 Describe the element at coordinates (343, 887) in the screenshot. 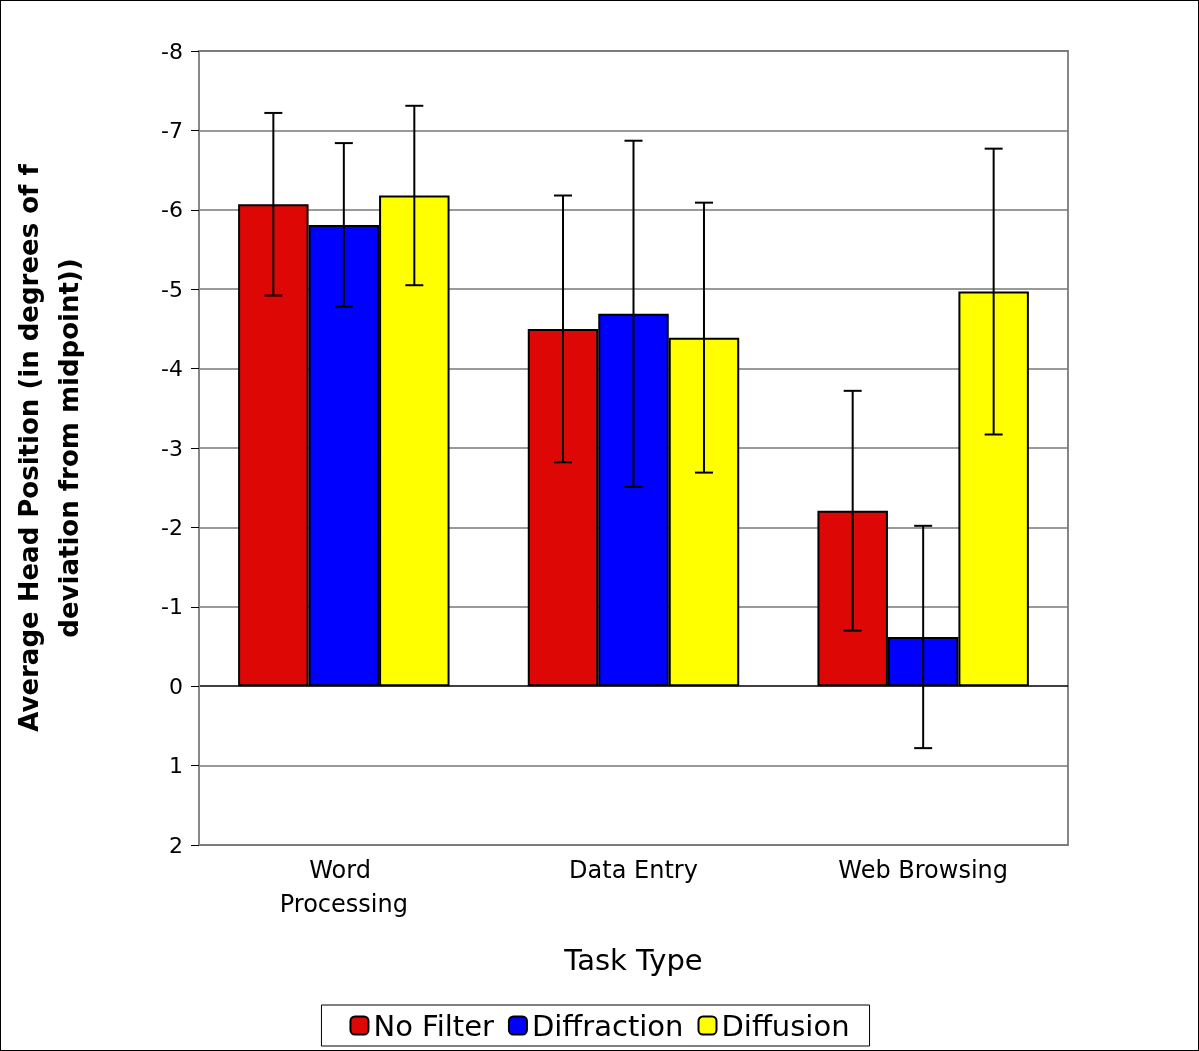

I see `x-tick-label: Word Processing` at that location.